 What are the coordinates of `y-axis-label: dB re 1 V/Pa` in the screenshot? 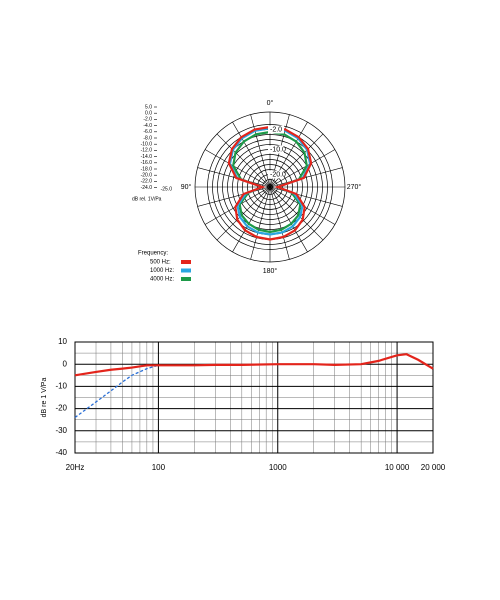 It's located at (44, 398).